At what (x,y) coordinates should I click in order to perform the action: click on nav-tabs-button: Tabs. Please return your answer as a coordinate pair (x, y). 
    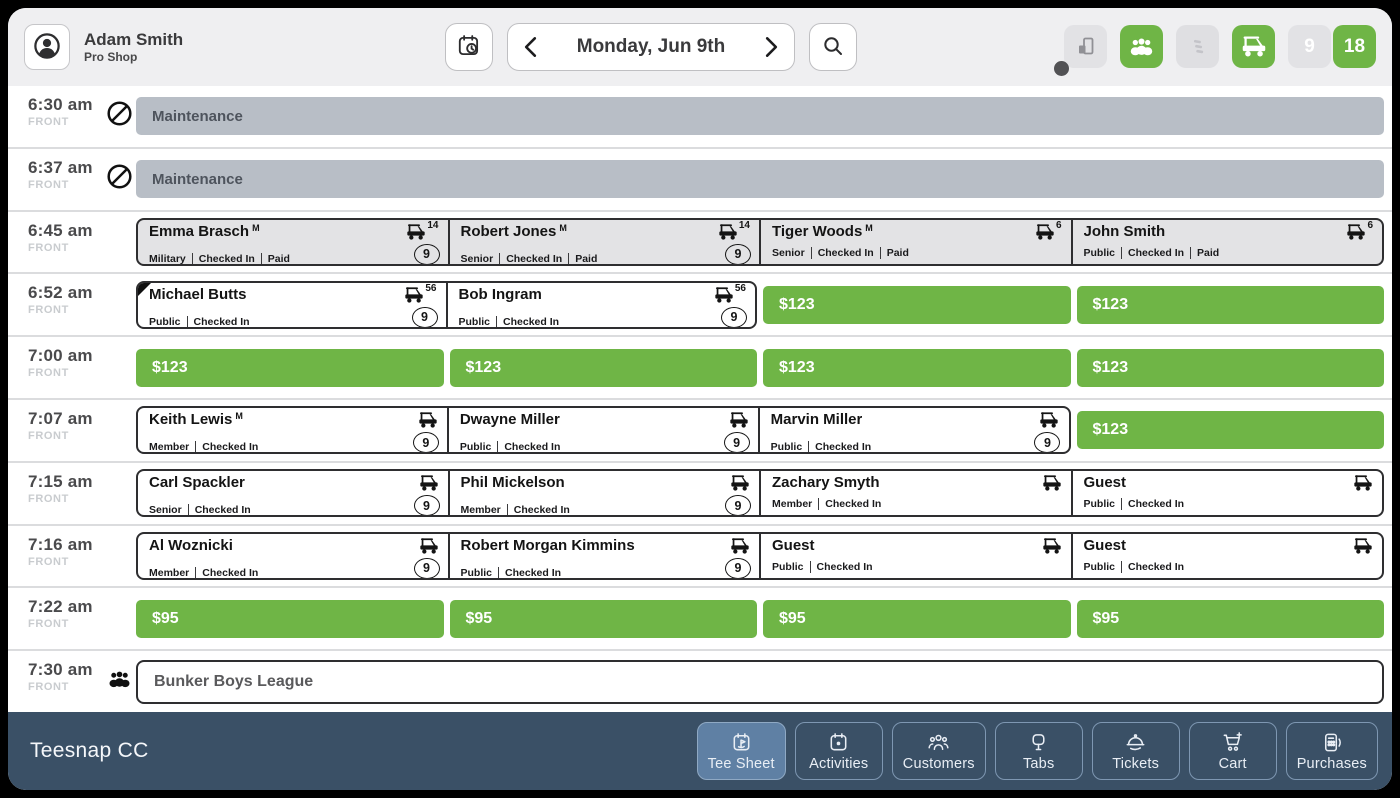
    Looking at the image, I should click on (1038, 751).